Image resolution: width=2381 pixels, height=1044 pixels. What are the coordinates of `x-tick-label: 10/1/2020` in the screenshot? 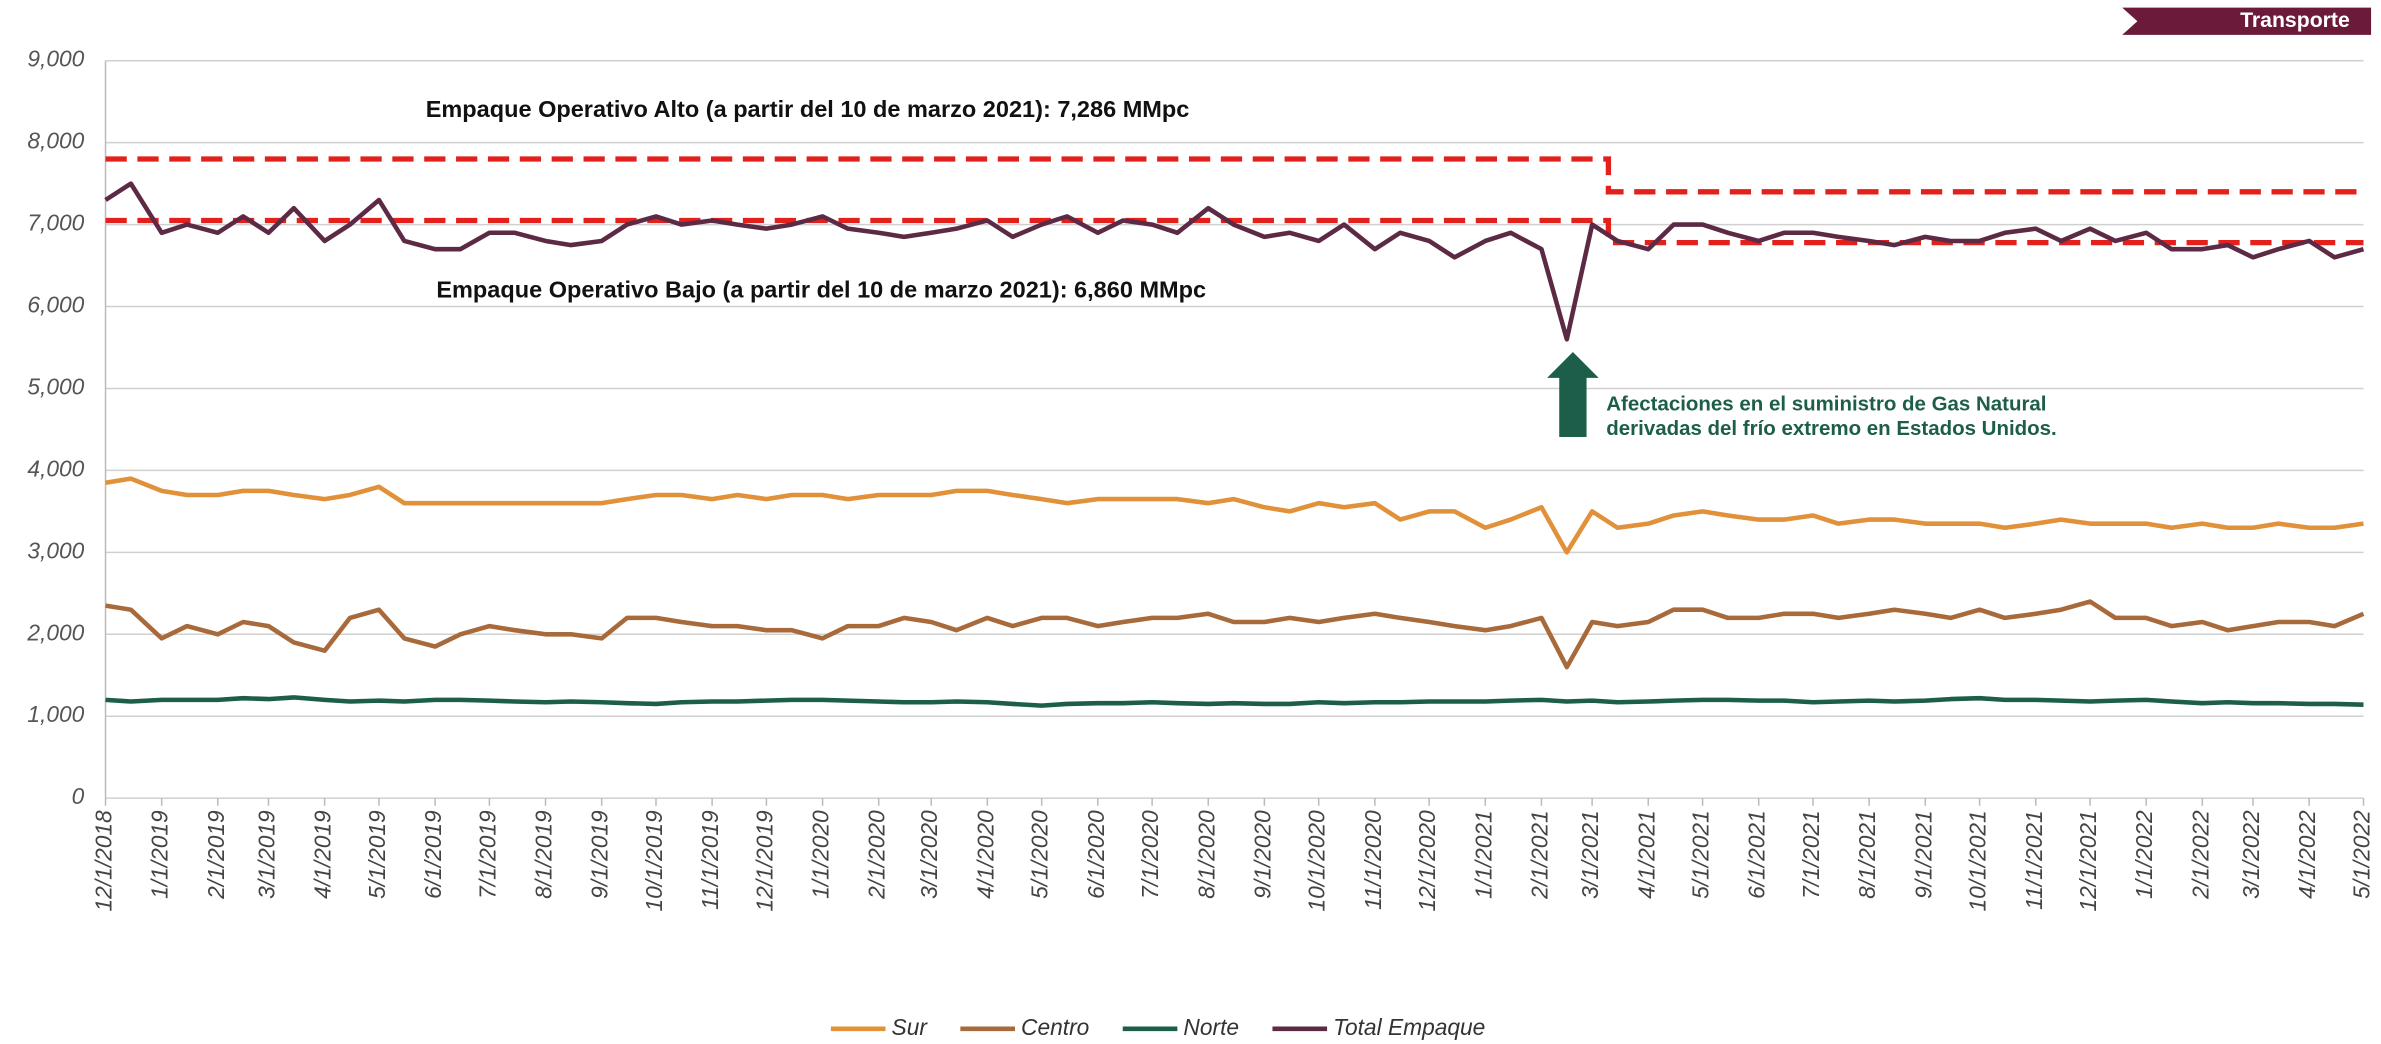 It's located at (1317, 861).